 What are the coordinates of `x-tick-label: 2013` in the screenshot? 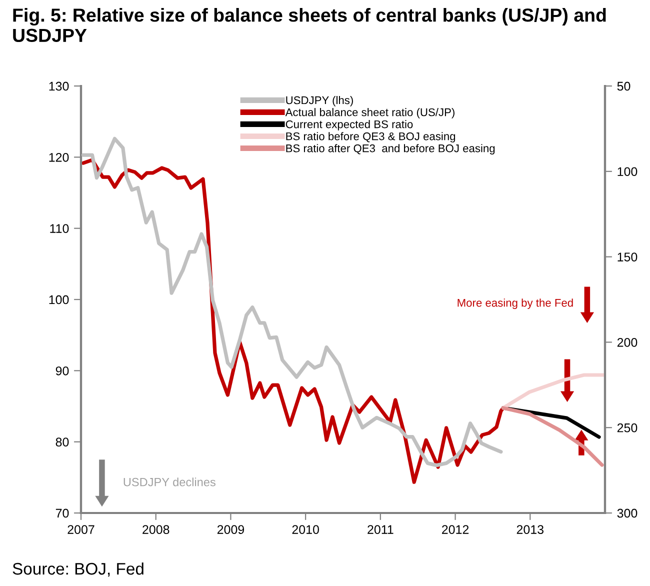 It's located at (530, 529).